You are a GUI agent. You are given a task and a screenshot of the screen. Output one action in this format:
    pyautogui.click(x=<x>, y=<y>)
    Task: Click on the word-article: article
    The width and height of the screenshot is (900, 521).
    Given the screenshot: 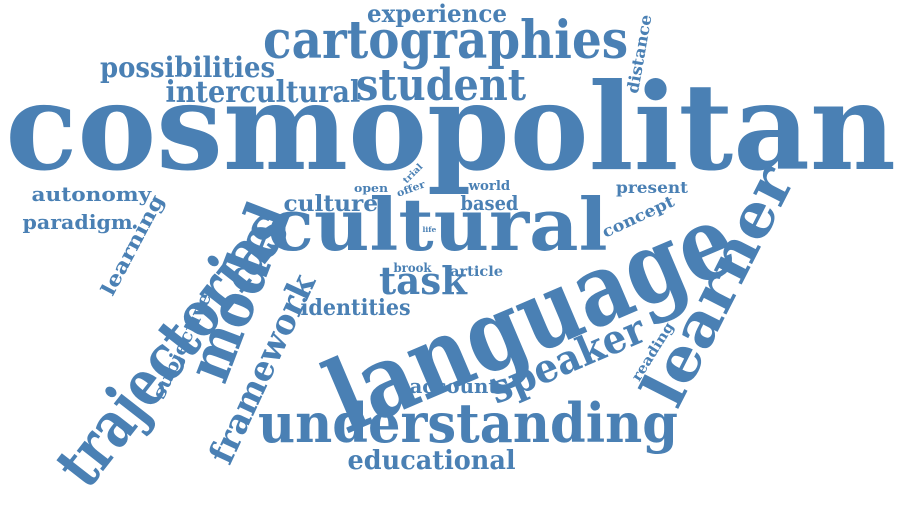 What is the action you would take?
    pyautogui.click(x=476, y=272)
    